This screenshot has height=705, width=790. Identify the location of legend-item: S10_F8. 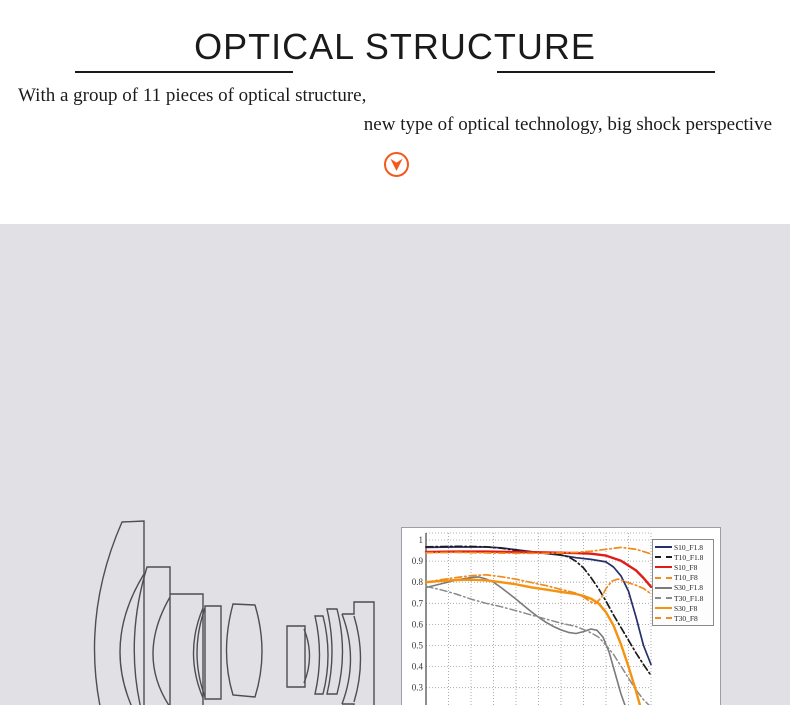
(683, 567).